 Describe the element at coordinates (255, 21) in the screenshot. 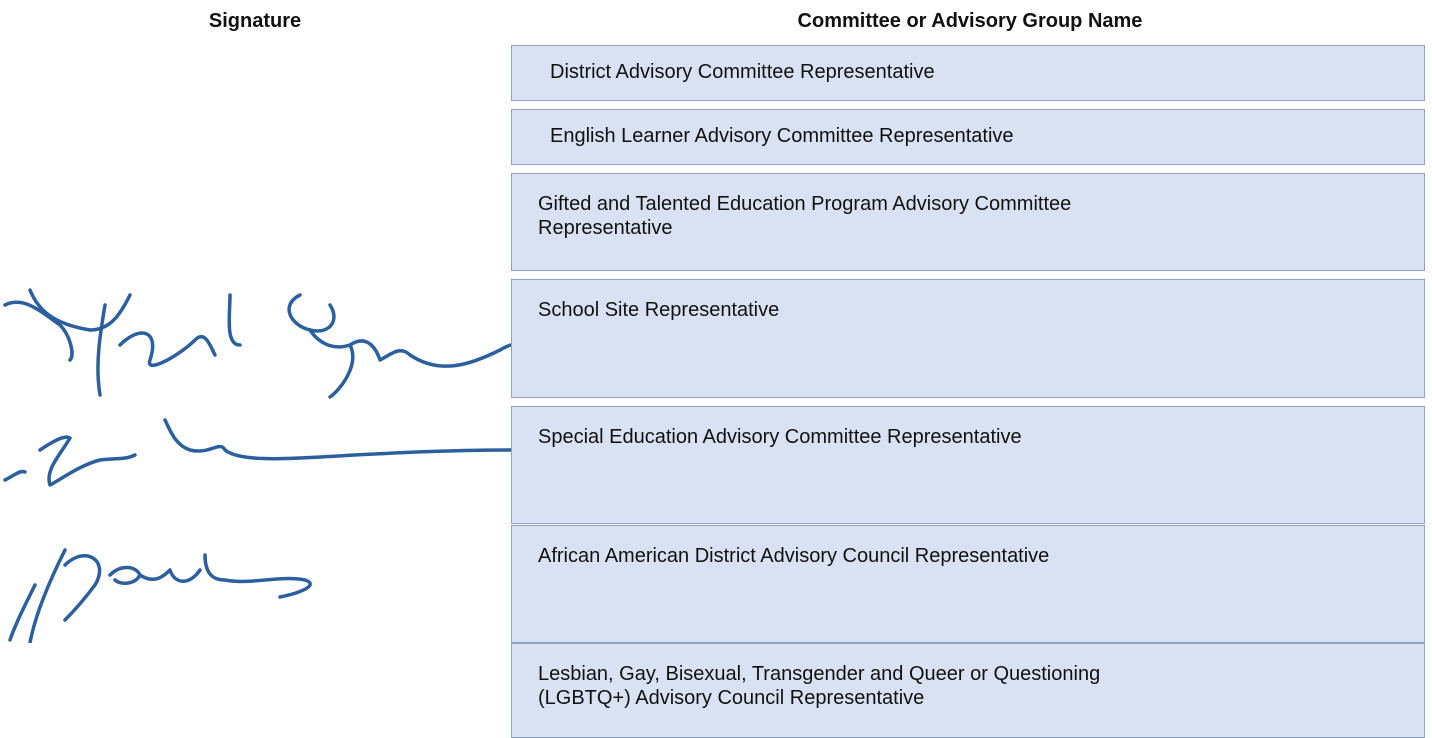

I see `header-signature: Signature` at that location.